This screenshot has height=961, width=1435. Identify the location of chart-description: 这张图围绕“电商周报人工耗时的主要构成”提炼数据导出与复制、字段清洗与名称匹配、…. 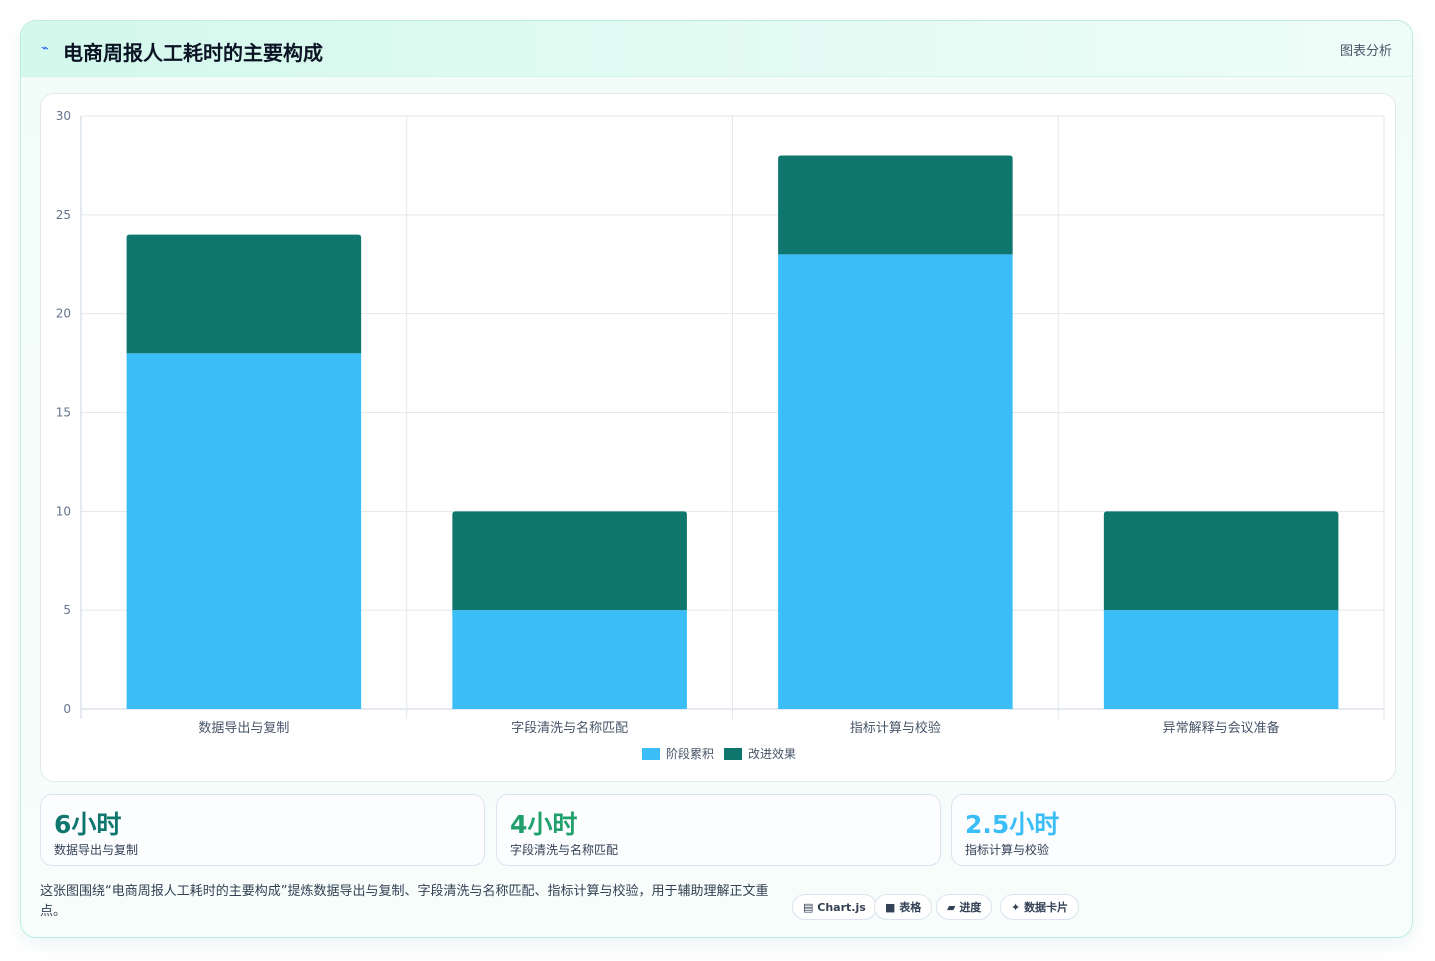
(404, 901).